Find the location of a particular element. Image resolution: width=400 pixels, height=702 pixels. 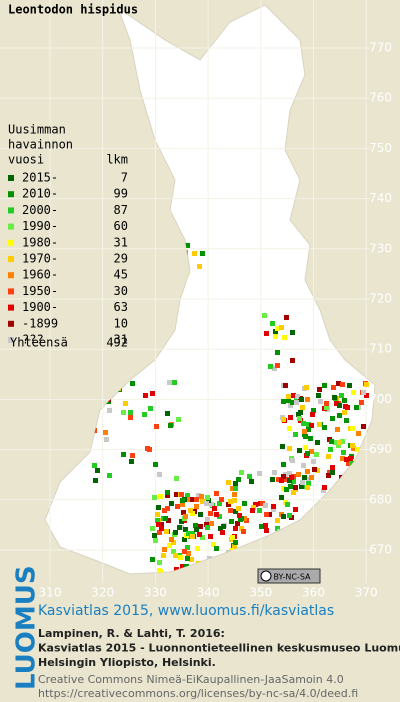

legend-count-heading: lkm is located at coordinates (117, 160).